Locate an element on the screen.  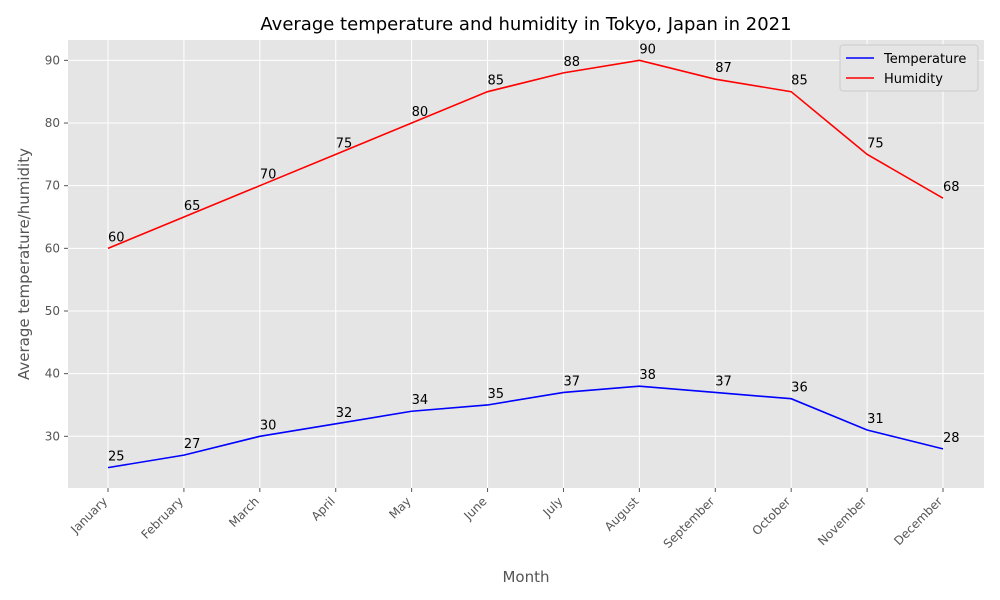
y-tick-label: 50 is located at coordinates (52, 311).